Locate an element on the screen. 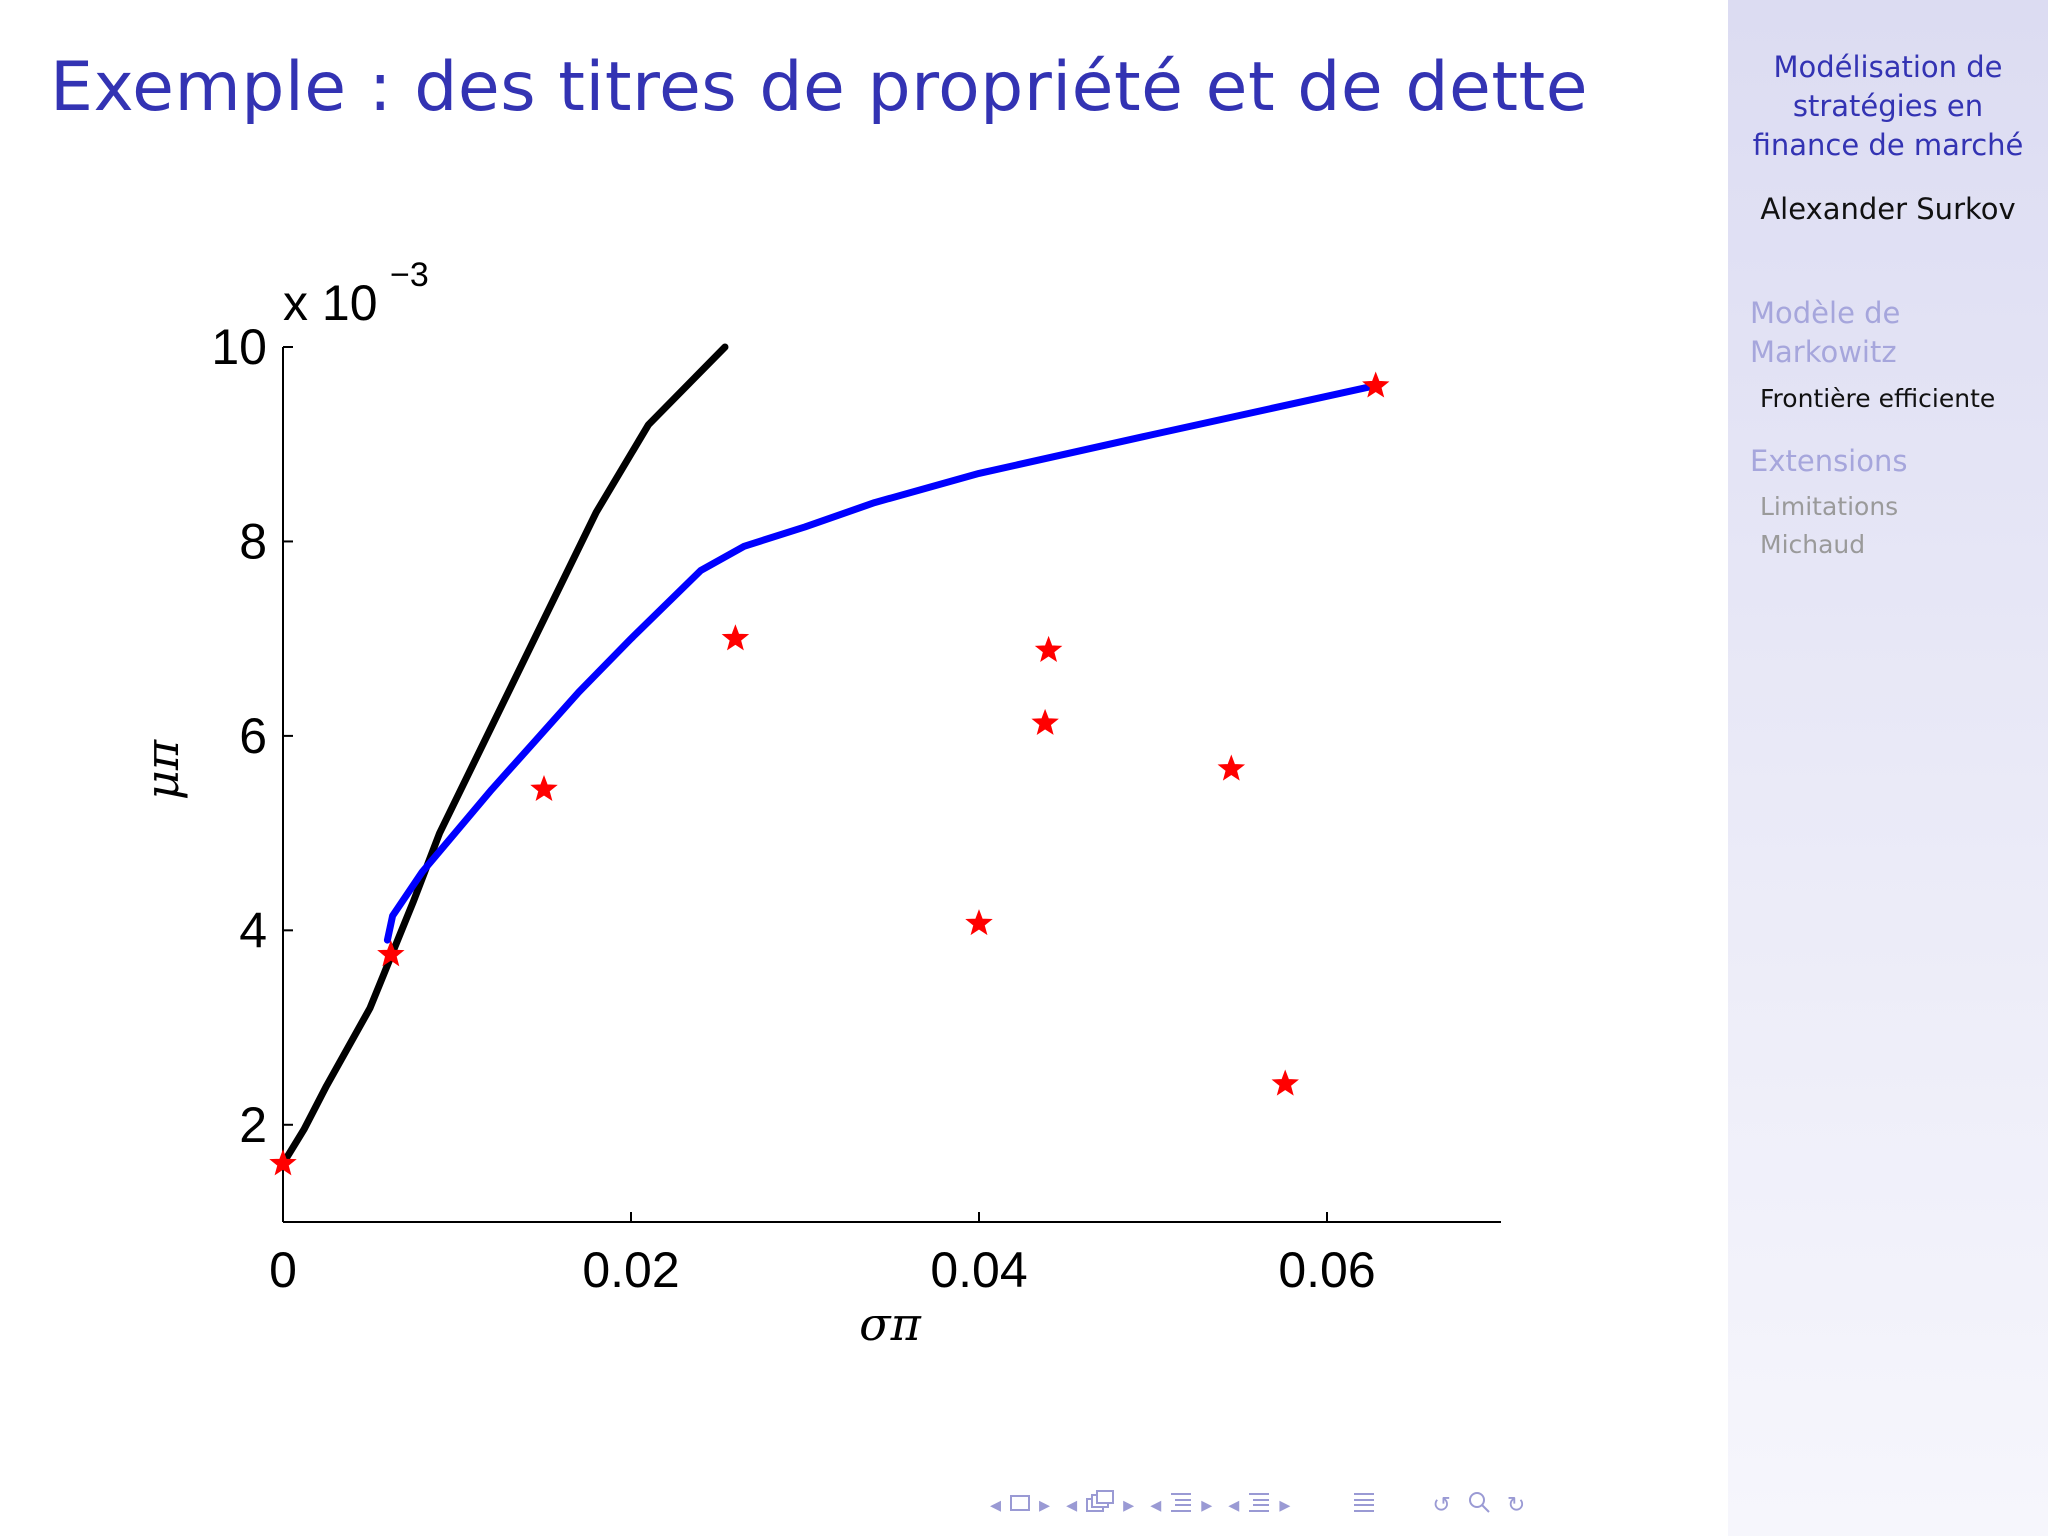 The height and width of the screenshot is (1536, 2048). tangent-line is located at coordinates (504, 755).